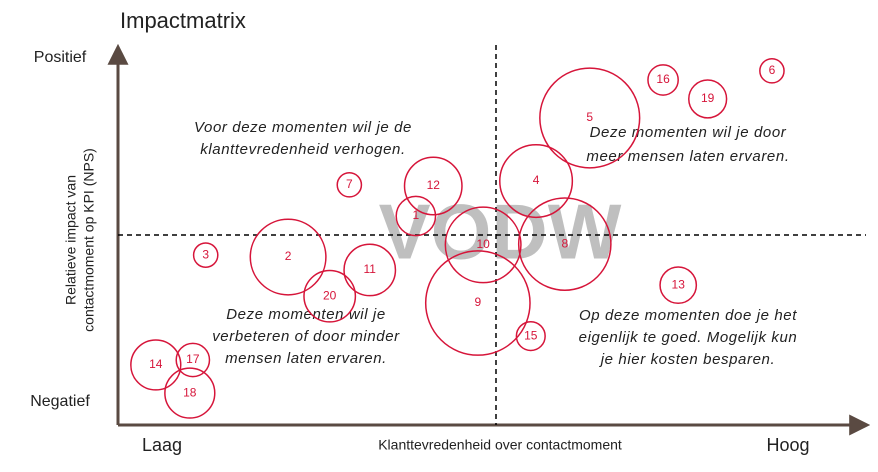 The width and height of the screenshot is (878, 472). Describe the element at coordinates (60, 401) in the screenshot. I see `y-low-label: Negatief` at that location.